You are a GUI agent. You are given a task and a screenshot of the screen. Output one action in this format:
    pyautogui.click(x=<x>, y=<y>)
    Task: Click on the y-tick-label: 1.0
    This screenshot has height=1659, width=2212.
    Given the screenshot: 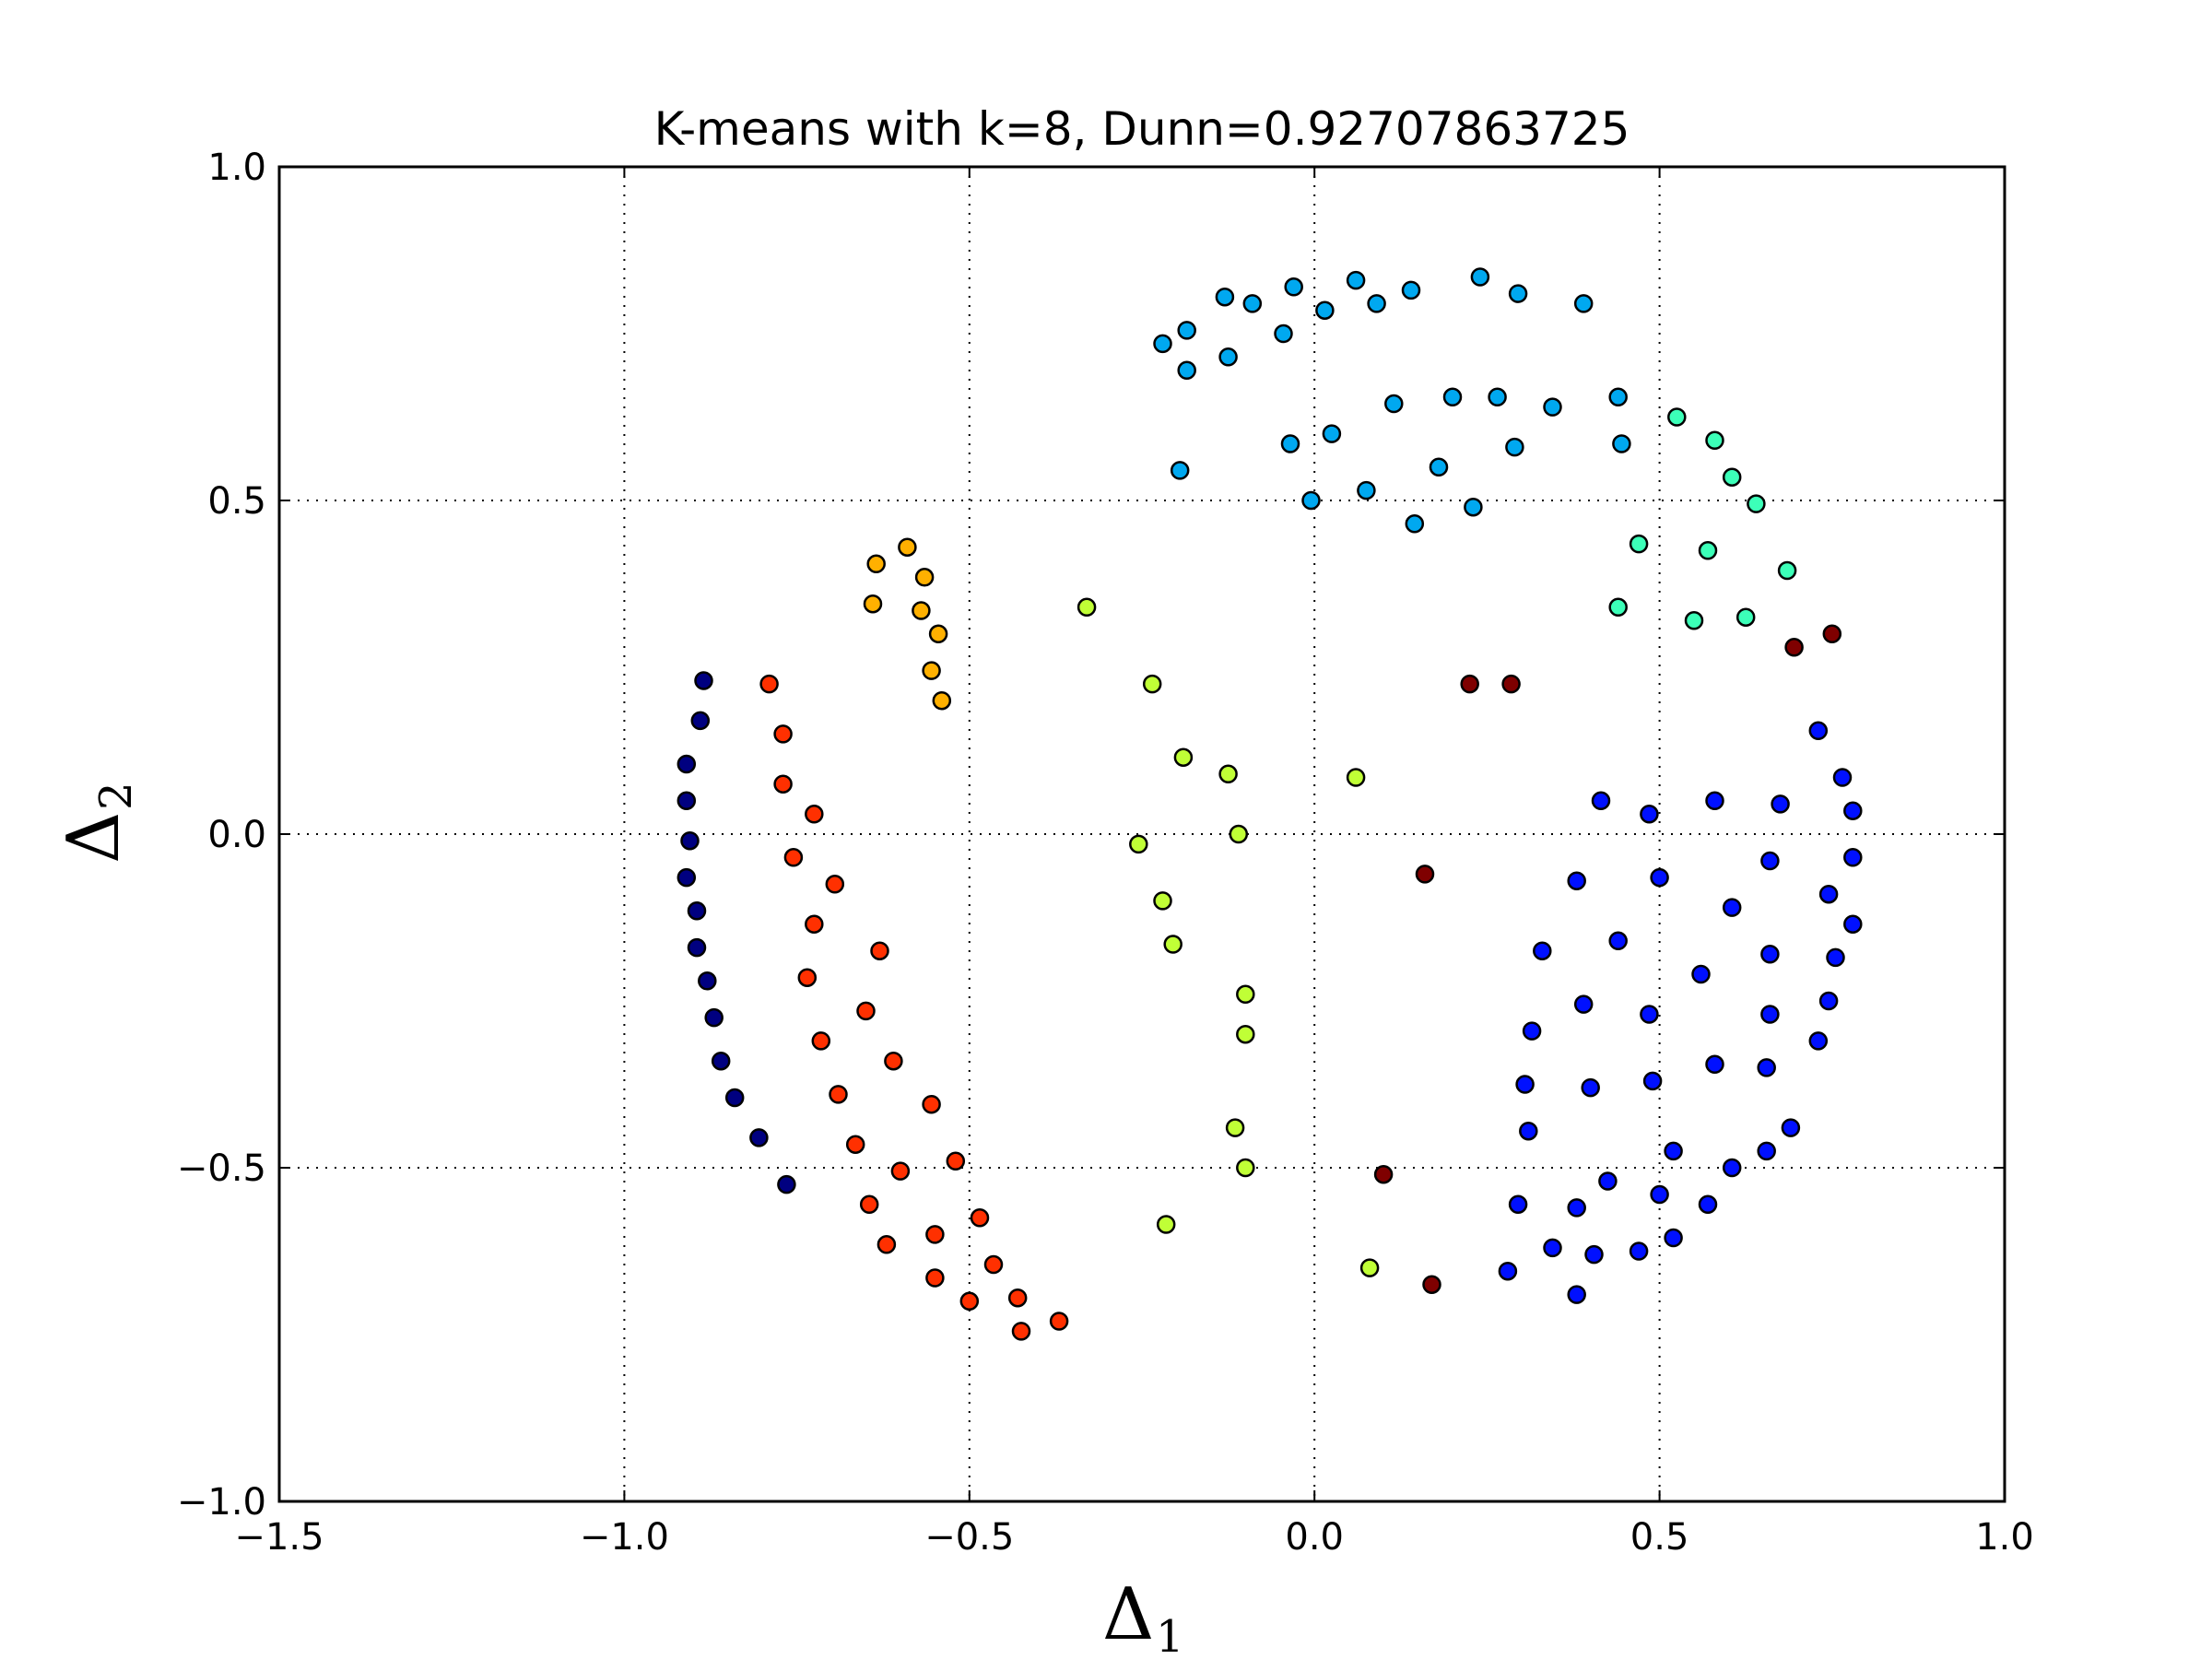 What is the action you would take?
    pyautogui.click(x=236, y=168)
    